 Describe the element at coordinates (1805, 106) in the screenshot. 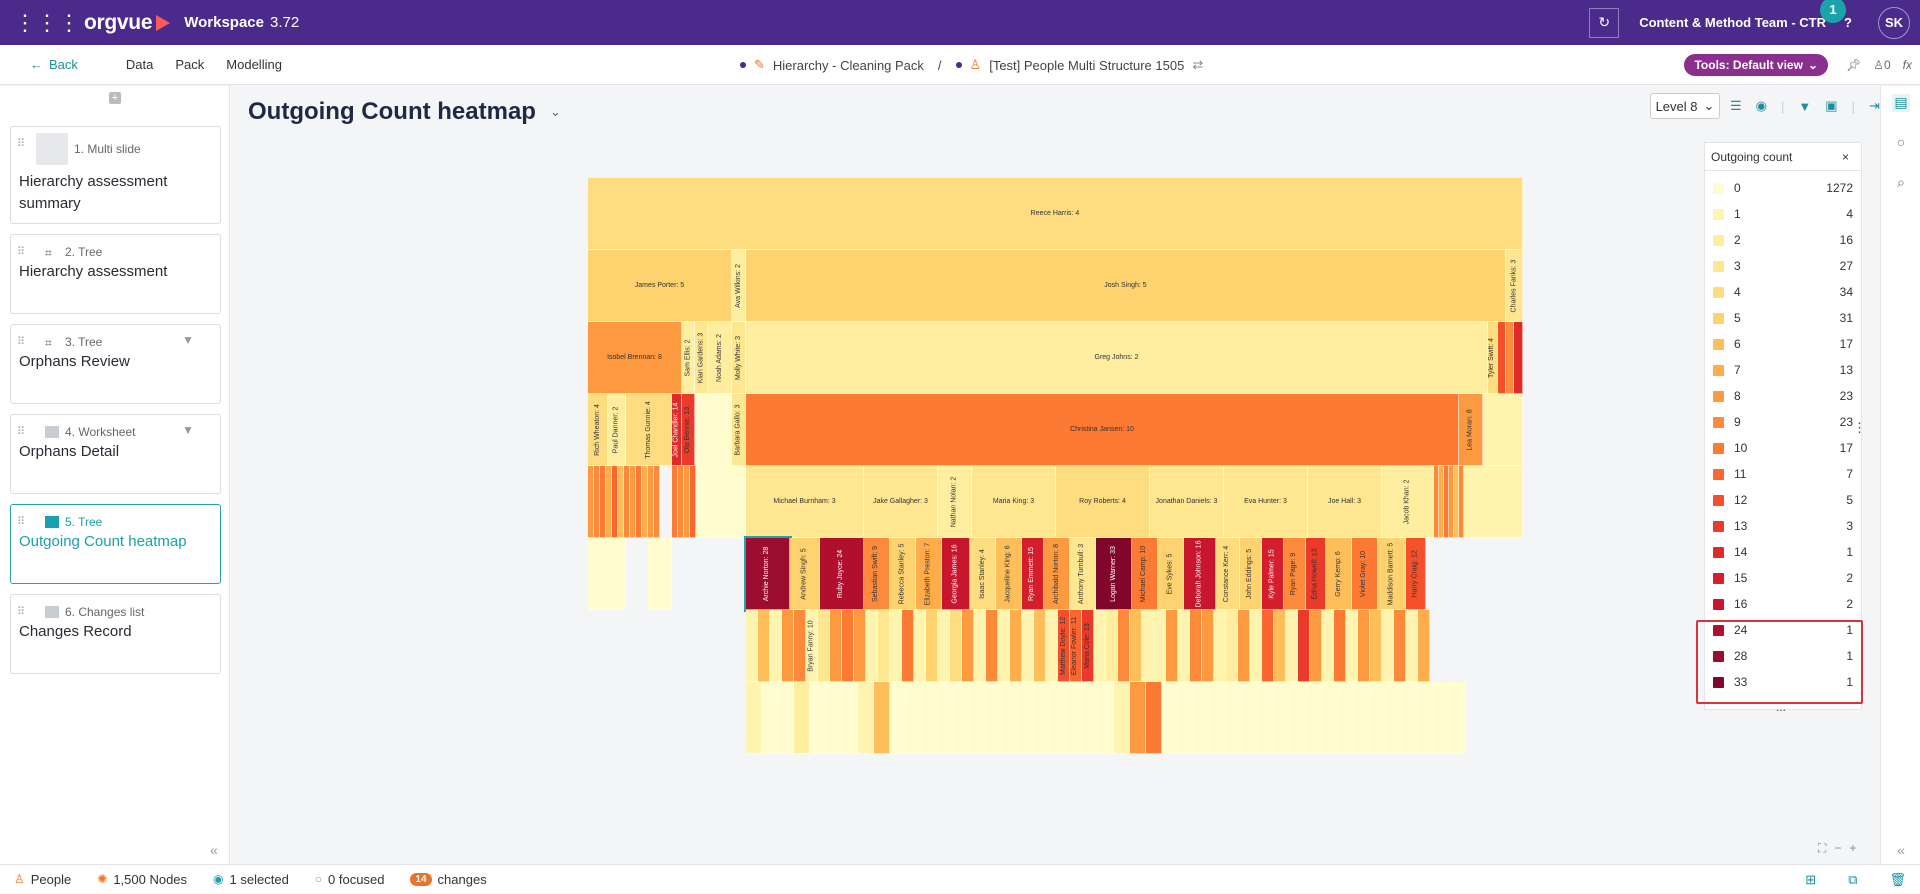

I see `filter-icon: ▼` at that location.